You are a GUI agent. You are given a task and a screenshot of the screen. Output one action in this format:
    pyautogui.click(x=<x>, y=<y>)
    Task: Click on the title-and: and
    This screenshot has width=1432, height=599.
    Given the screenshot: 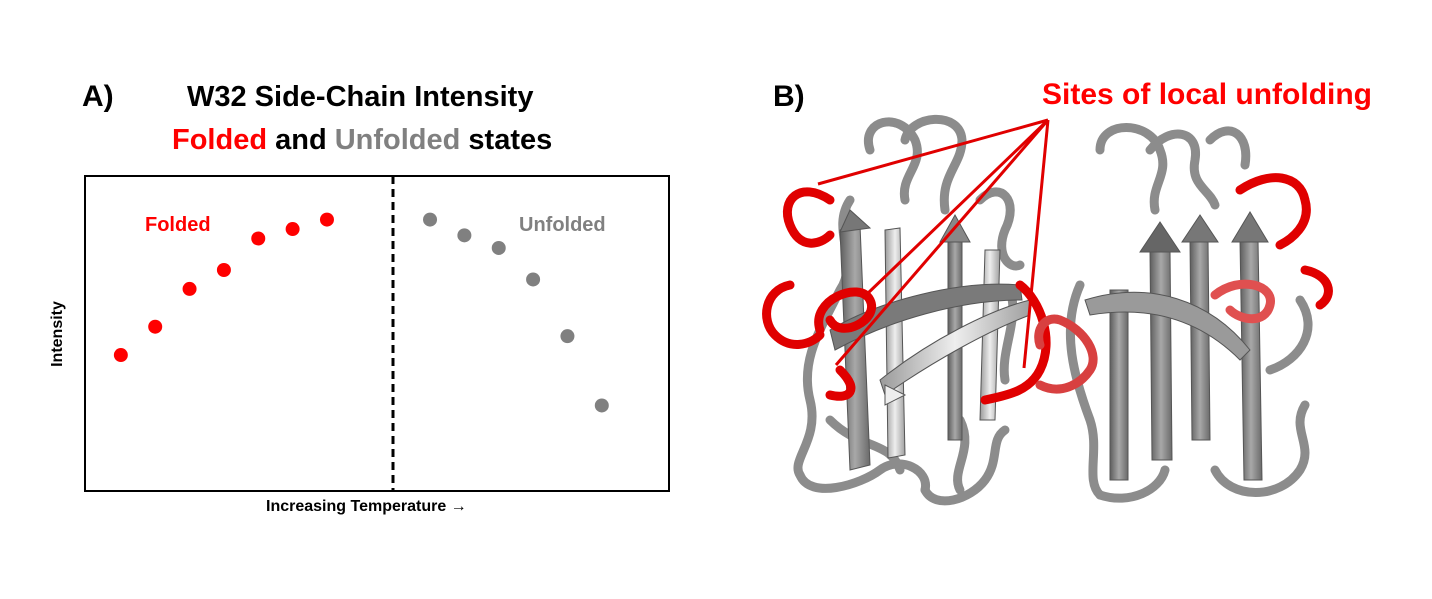 What is the action you would take?
    pyautogui.click(x=301, y=140)
    